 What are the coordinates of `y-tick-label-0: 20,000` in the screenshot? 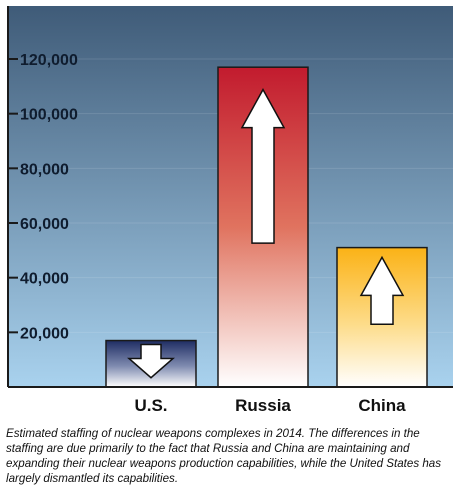 It's located at (44, 333).